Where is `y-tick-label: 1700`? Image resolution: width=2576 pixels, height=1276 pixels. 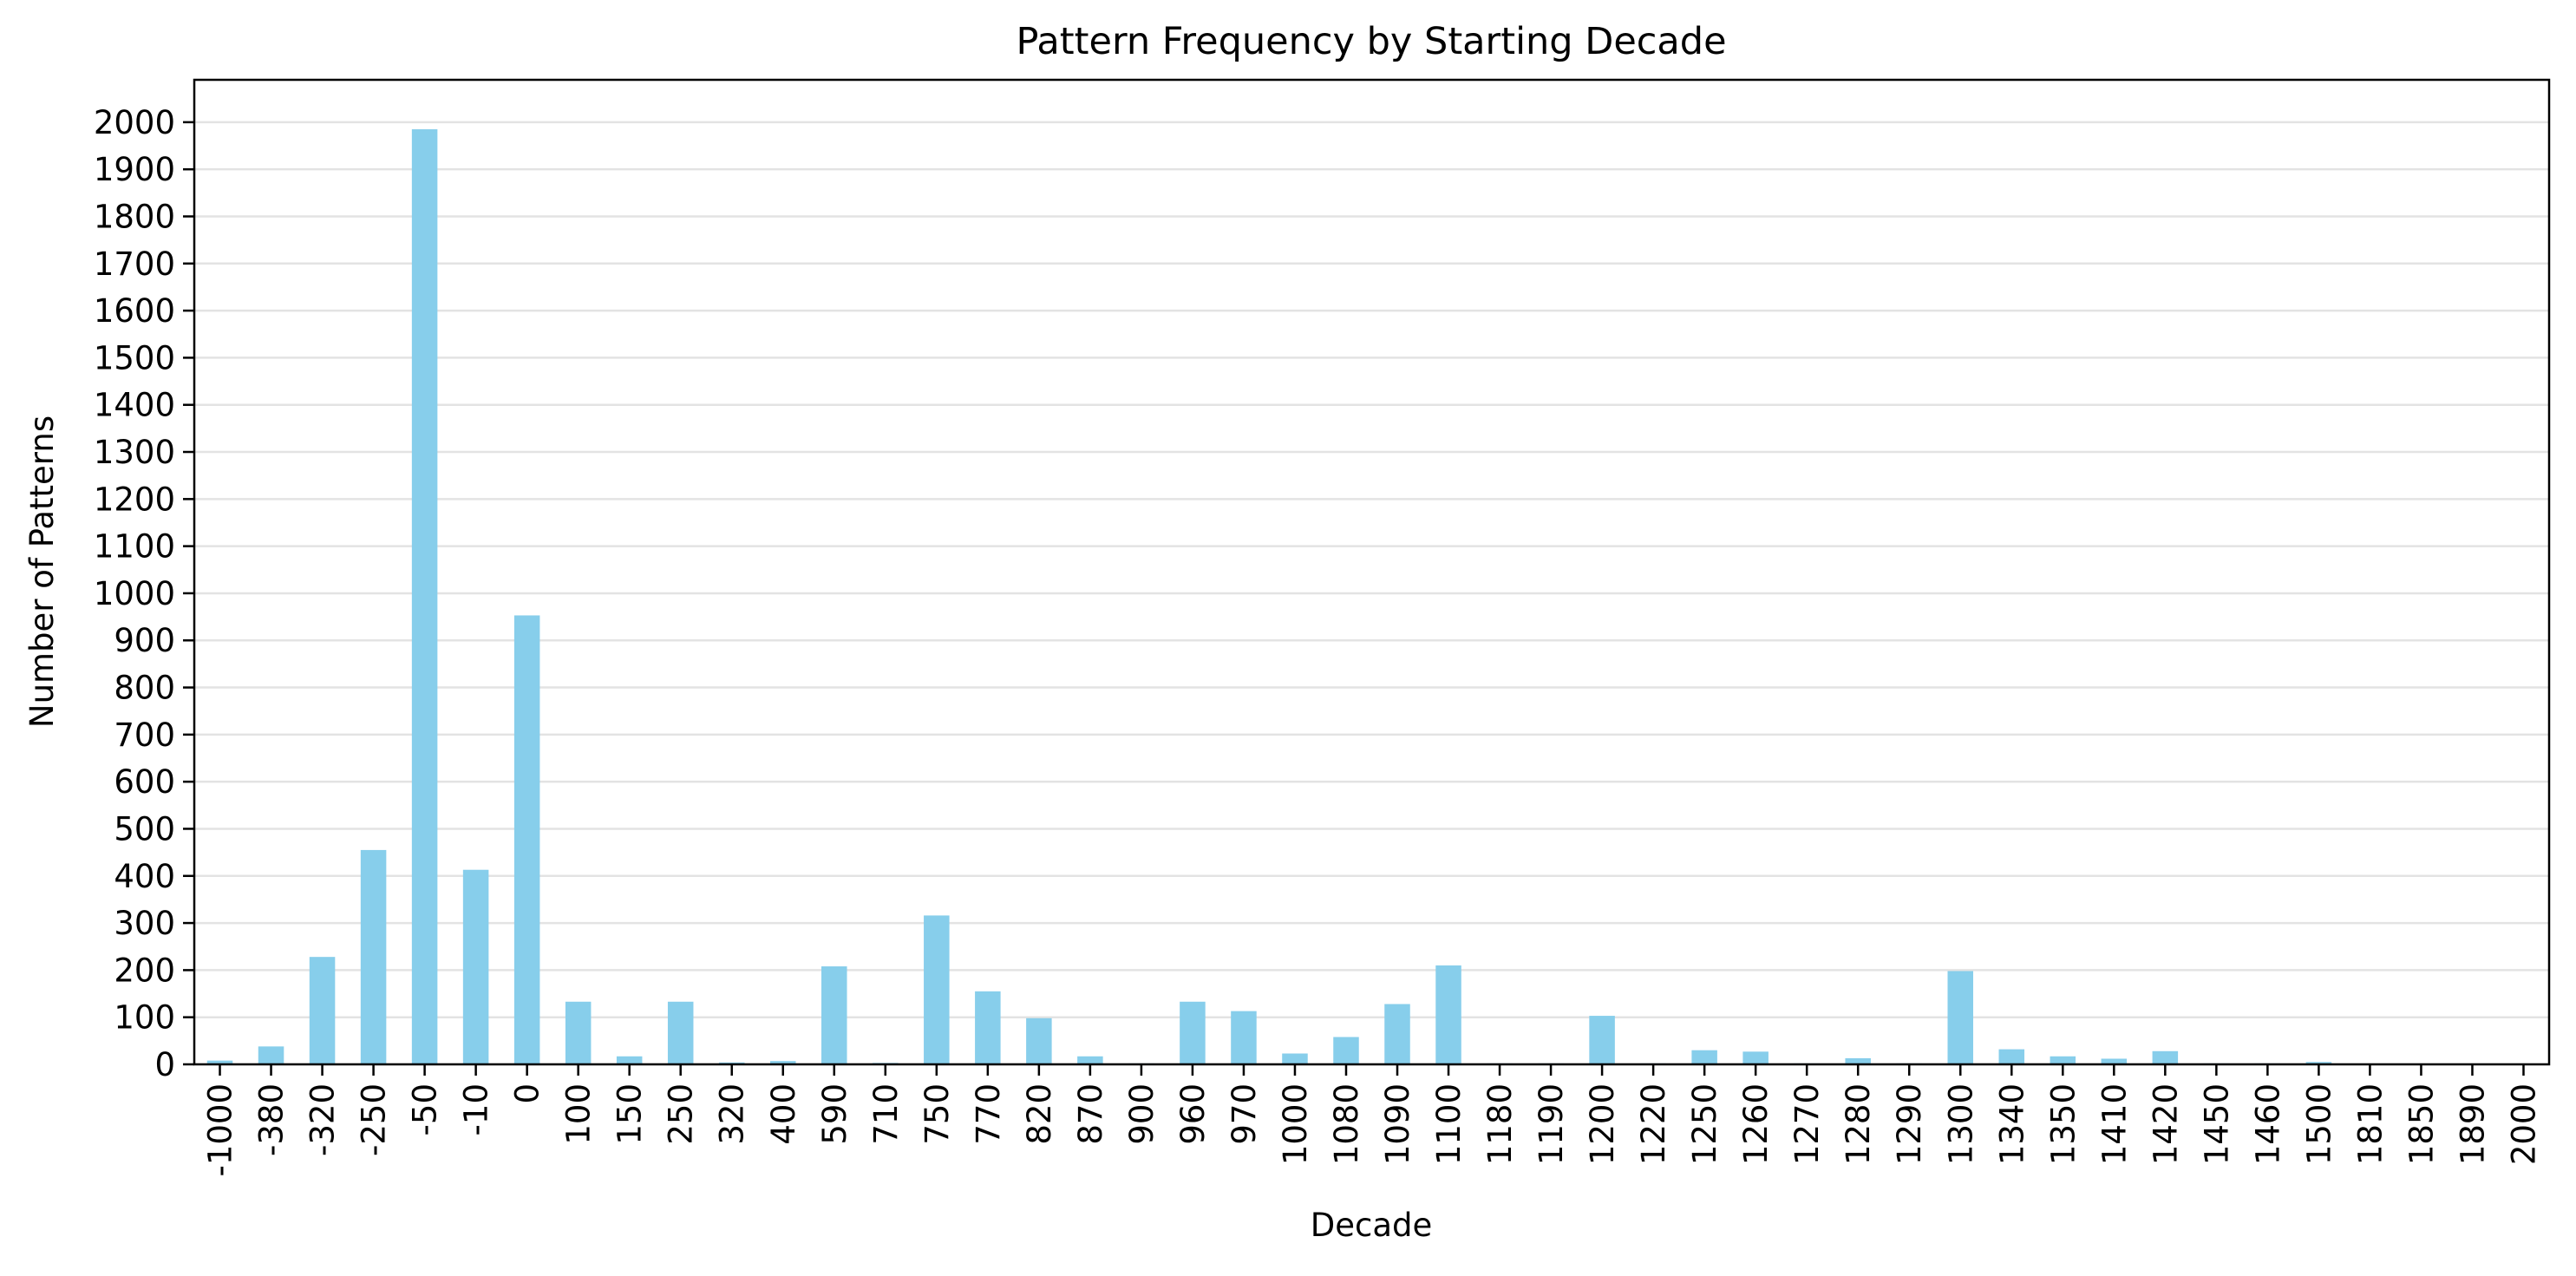 y-tick-label: 1700 is located at coordinates (134, 264).